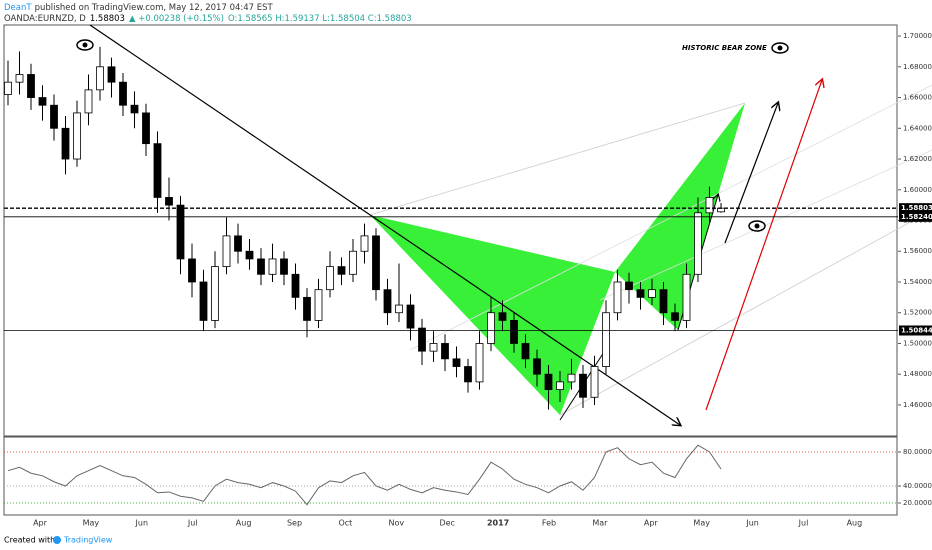  Describe the element at coordinates (396, 523) in the screenshot. I see `x-tick-label: Nov` at that location.